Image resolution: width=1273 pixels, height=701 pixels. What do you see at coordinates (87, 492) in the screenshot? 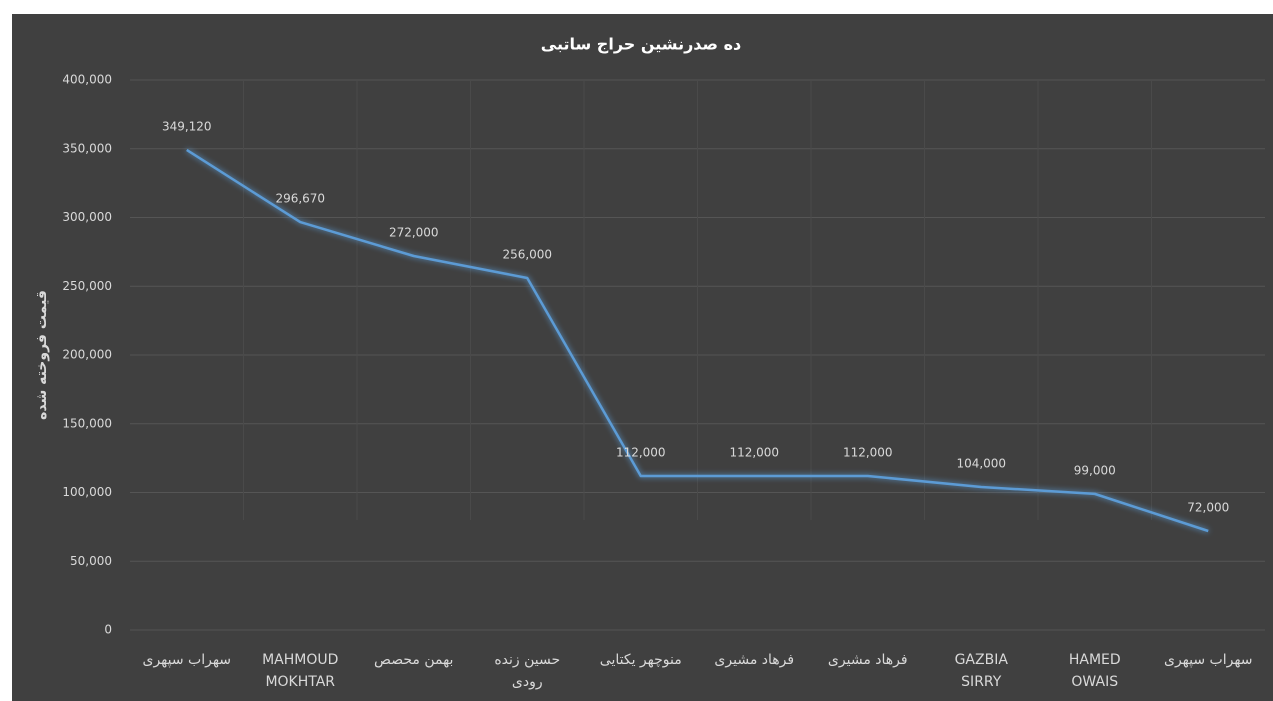
I see `y-tick-label: 100,000` at bounding box center [87, 492].